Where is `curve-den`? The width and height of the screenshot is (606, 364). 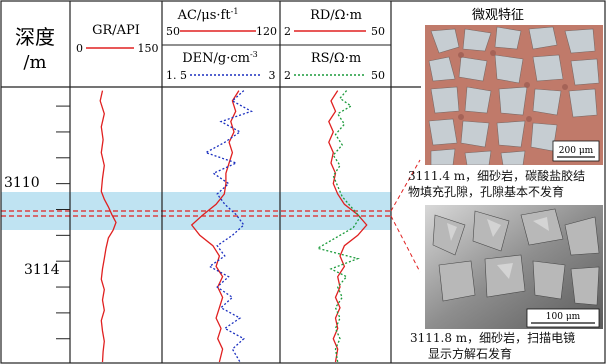 curve-den is located at coordinates (229, 226).